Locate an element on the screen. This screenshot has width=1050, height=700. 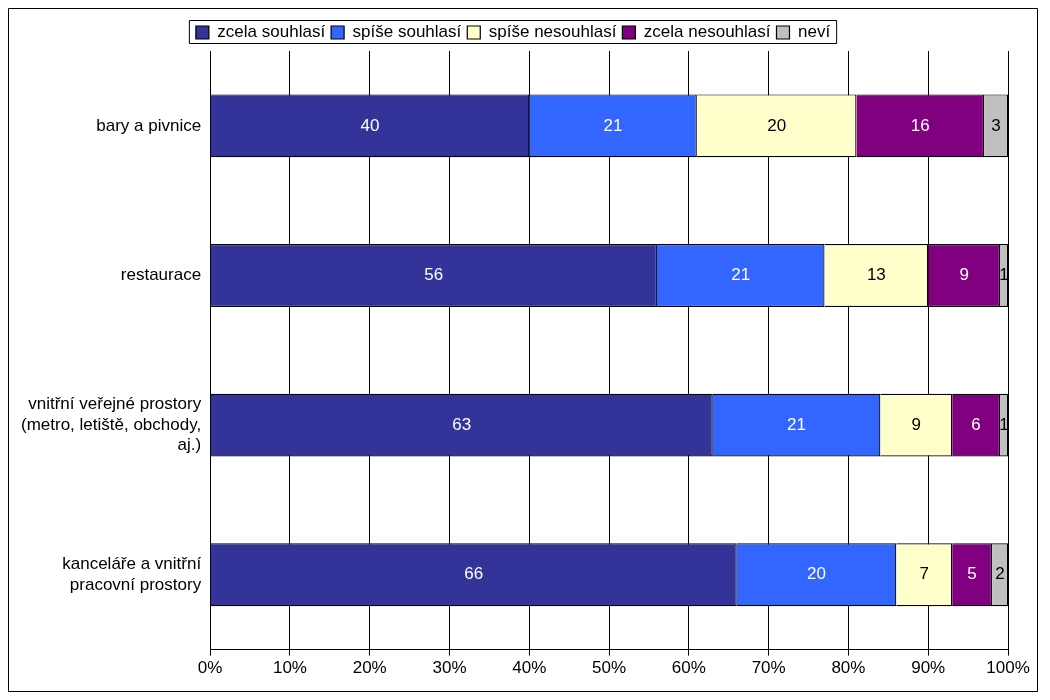
x-tick-label: 10% is located at coordinates (289, 668).